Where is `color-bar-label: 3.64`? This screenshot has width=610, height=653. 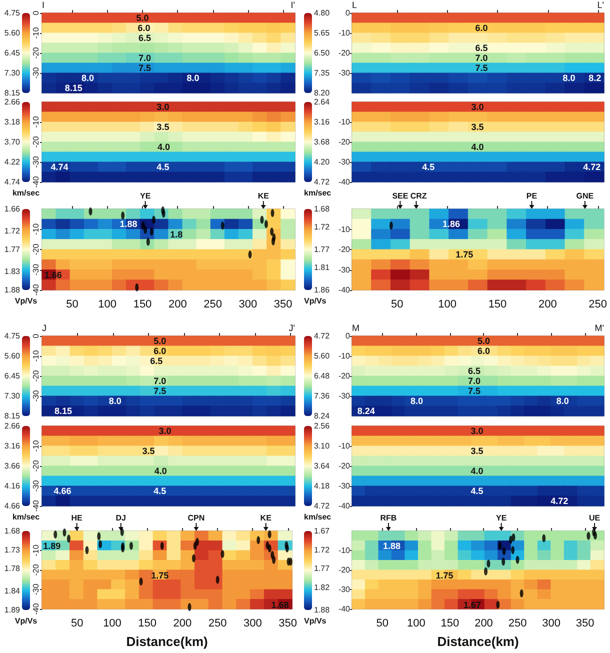
color-bar-label: 3.64 is located at coordinates (322, 466).